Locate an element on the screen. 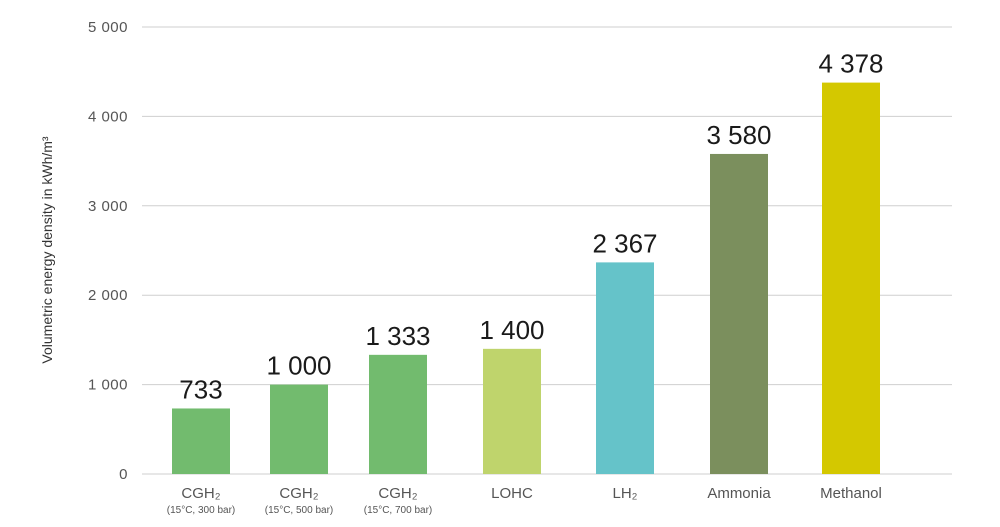 This screenshot has height=527, width=1000. y-tick-label: 1 000 is located at coordinates (108, 385).